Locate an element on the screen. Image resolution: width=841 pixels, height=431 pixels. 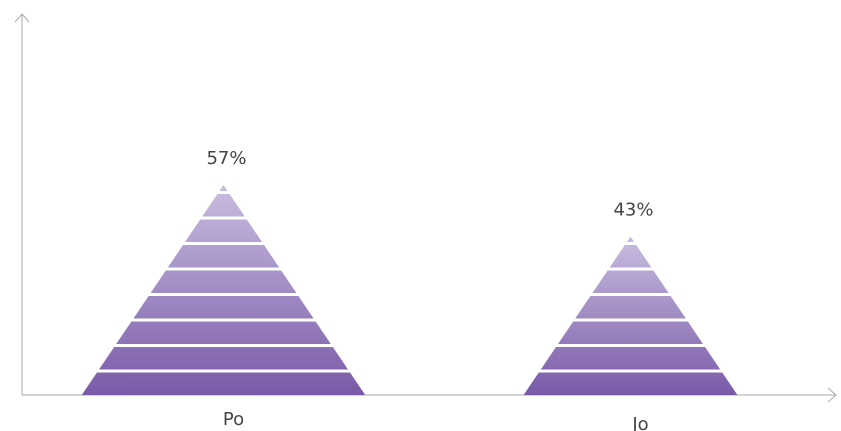
x-tick-label: Jo is located at coordinates (639, 422).